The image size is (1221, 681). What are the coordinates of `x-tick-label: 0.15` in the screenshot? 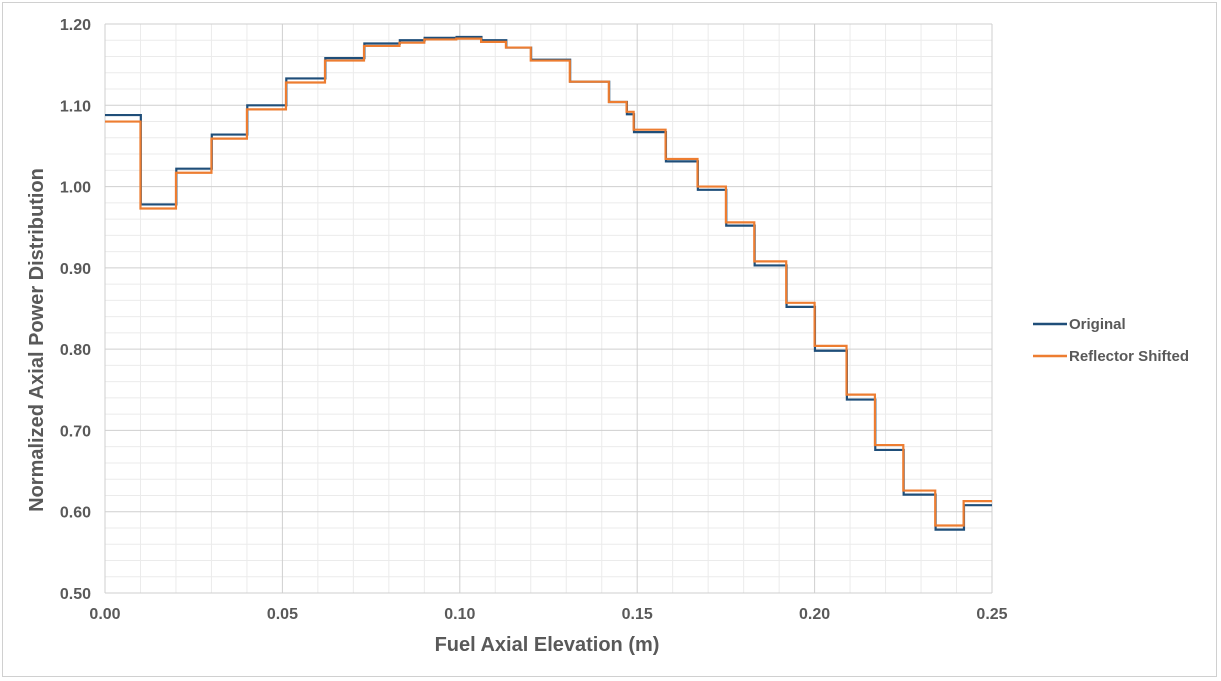 It's located at (637, 614).